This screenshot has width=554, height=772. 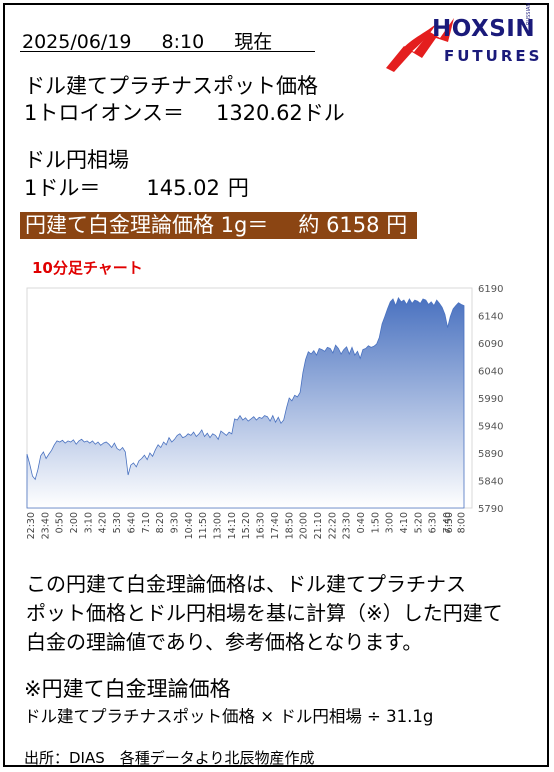 I want to click on logo-sub: FUTURES, so click(x=493, y=56).